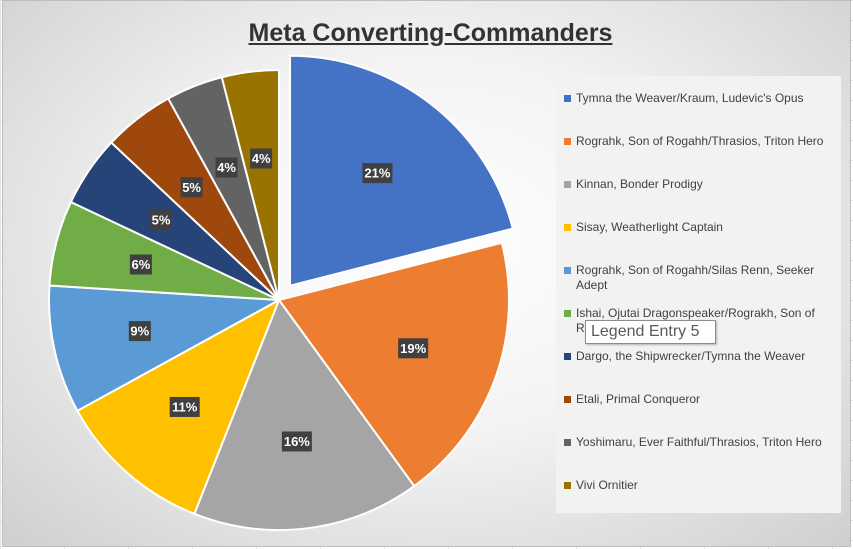 The width and height of the screenshot is (853, 549). Describe the element at coordinates (607, 485) in the screenshot. I see `legend-label: Vivi Ornitier` at that location.